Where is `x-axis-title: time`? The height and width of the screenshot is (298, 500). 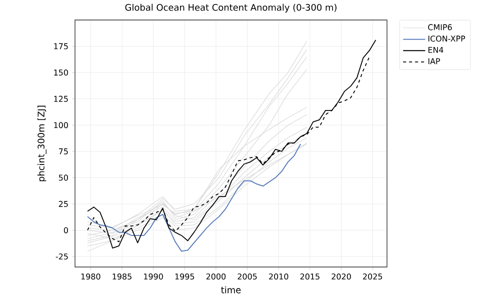
x-axis-title: time is located at coordinates (231, 290).